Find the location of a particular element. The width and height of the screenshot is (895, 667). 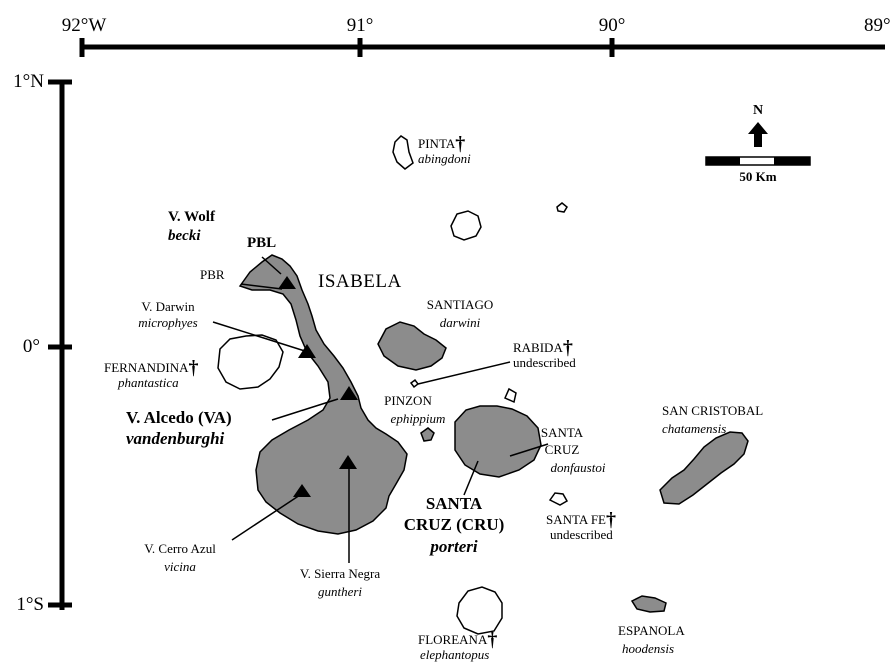

label-elephantopus: elephantopus is located at coordinates (455, 654).